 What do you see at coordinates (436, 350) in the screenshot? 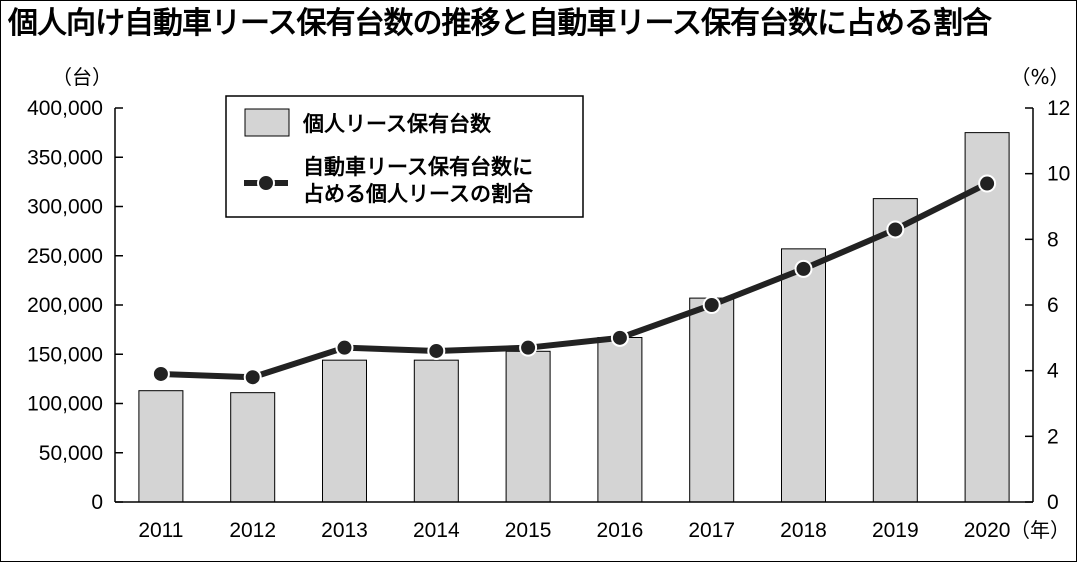
I see `ratio-point-2014` at bounding box center [436, 350].